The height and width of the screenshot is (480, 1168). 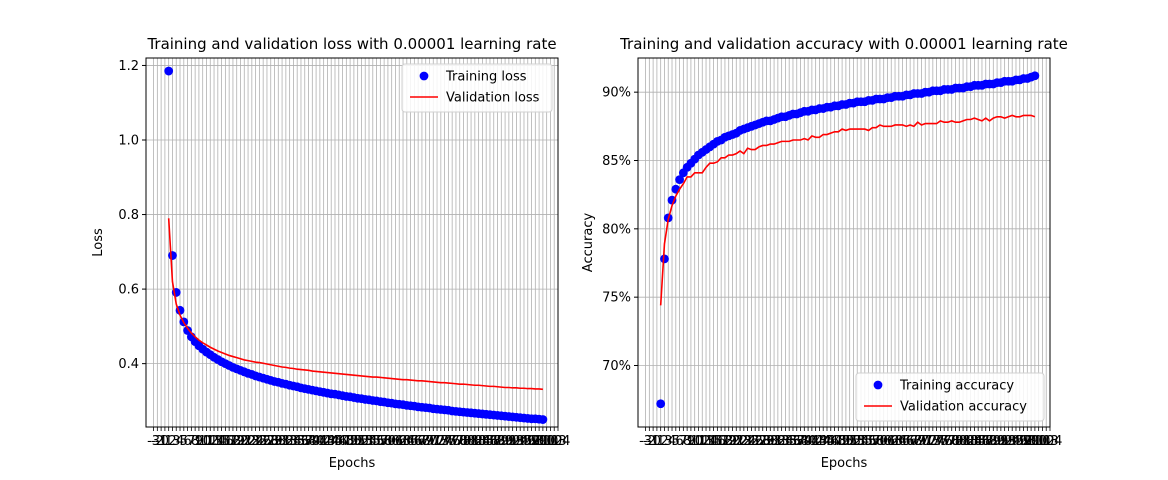 What do you see at coordinates (951, 441) in the screenshot?
I see `x-tick-label: 78` at bounding box center [951, 441].